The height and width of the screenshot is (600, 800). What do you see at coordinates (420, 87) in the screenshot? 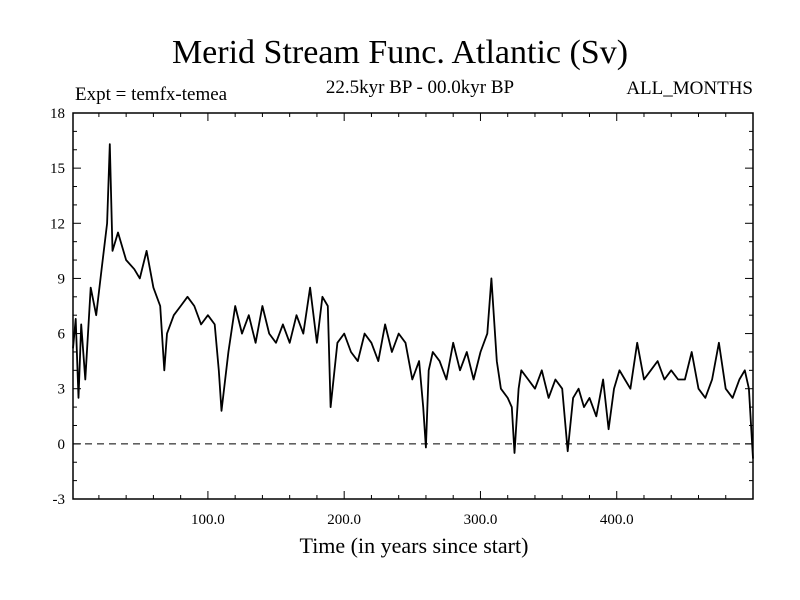
I see `time-range-label: 22.5kyr BP - 00.0kyr BP` at bounding box center [420, 87].